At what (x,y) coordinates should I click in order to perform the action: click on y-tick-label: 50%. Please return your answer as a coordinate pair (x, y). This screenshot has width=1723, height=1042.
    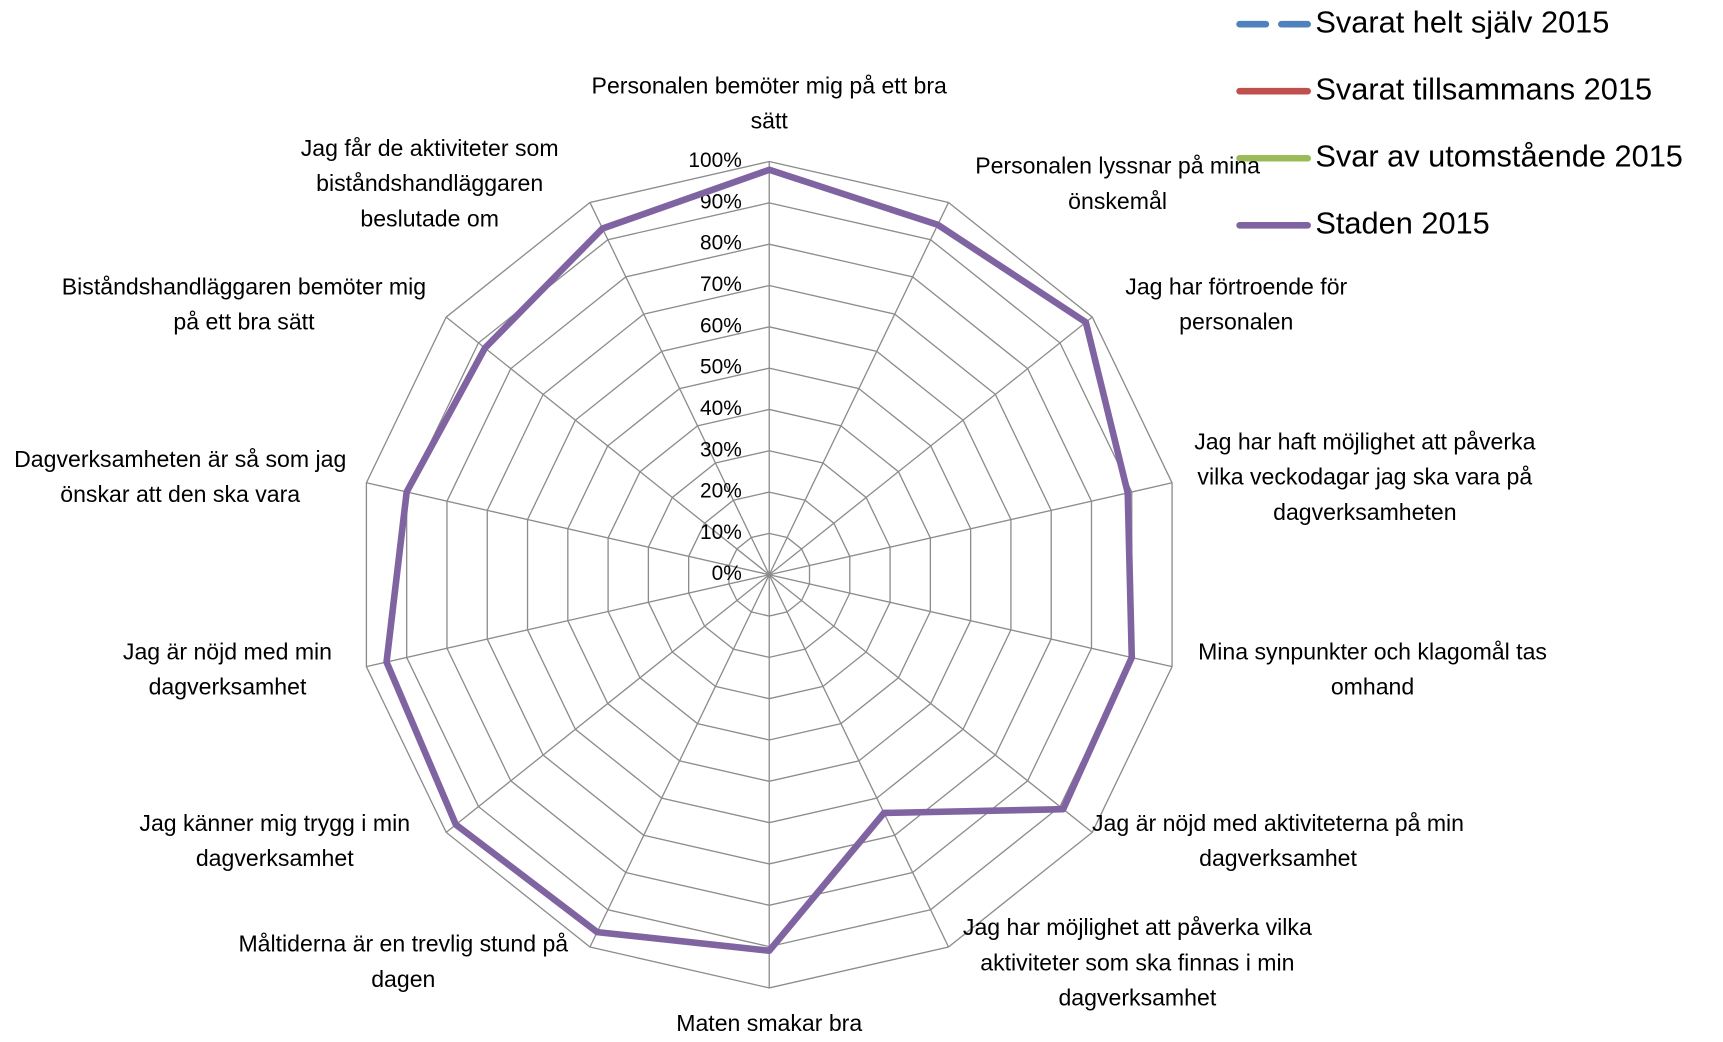
    Looking at the image, I should click on (721, 367).